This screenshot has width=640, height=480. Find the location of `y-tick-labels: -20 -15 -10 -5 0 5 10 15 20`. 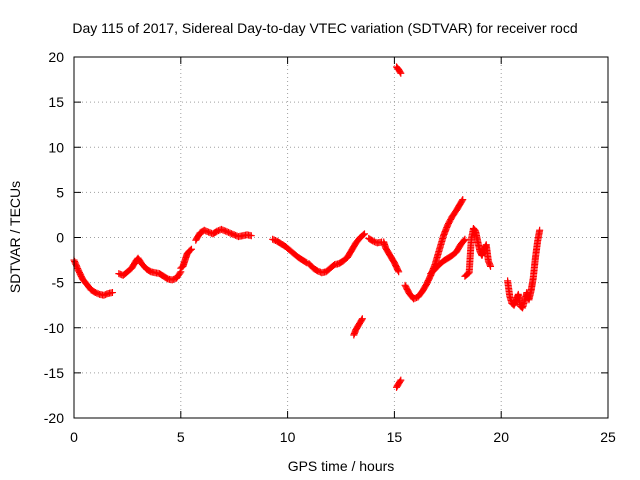

y-tick-labels: -20 -15 -10 -5 0 5 10 15 20 is located at coordinates (54, 237).